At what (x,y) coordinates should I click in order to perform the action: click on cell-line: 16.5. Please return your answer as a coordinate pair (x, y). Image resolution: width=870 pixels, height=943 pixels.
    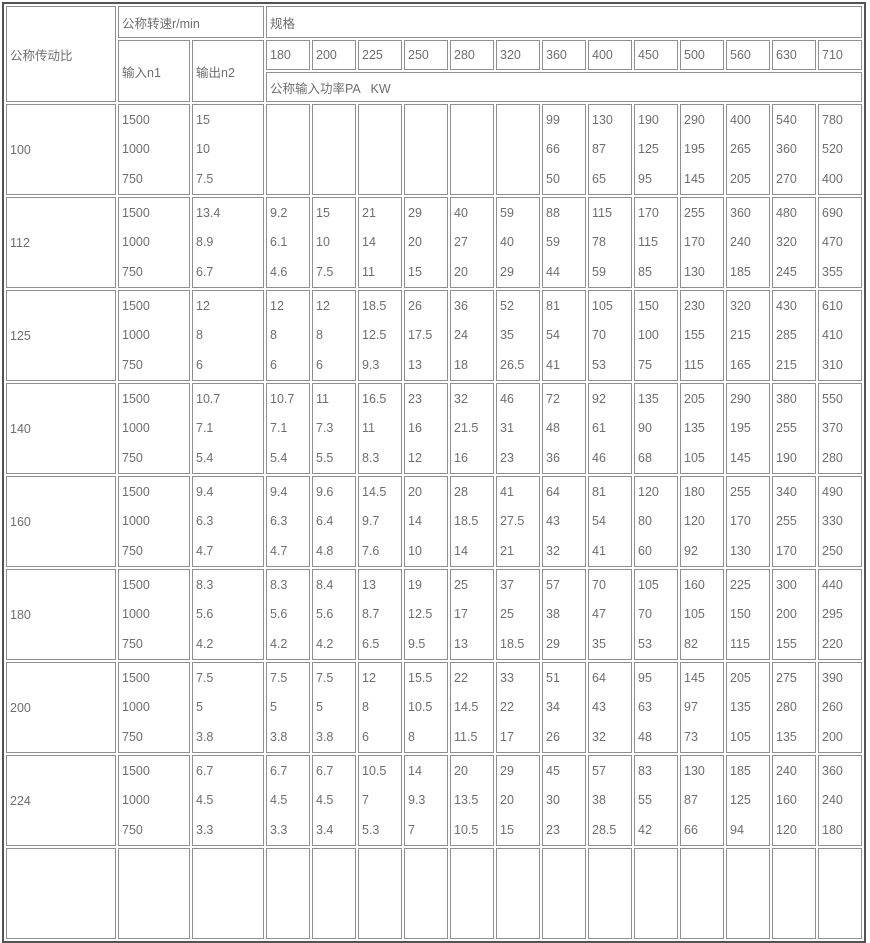
    Looking at the image, I should click on (374, 398).